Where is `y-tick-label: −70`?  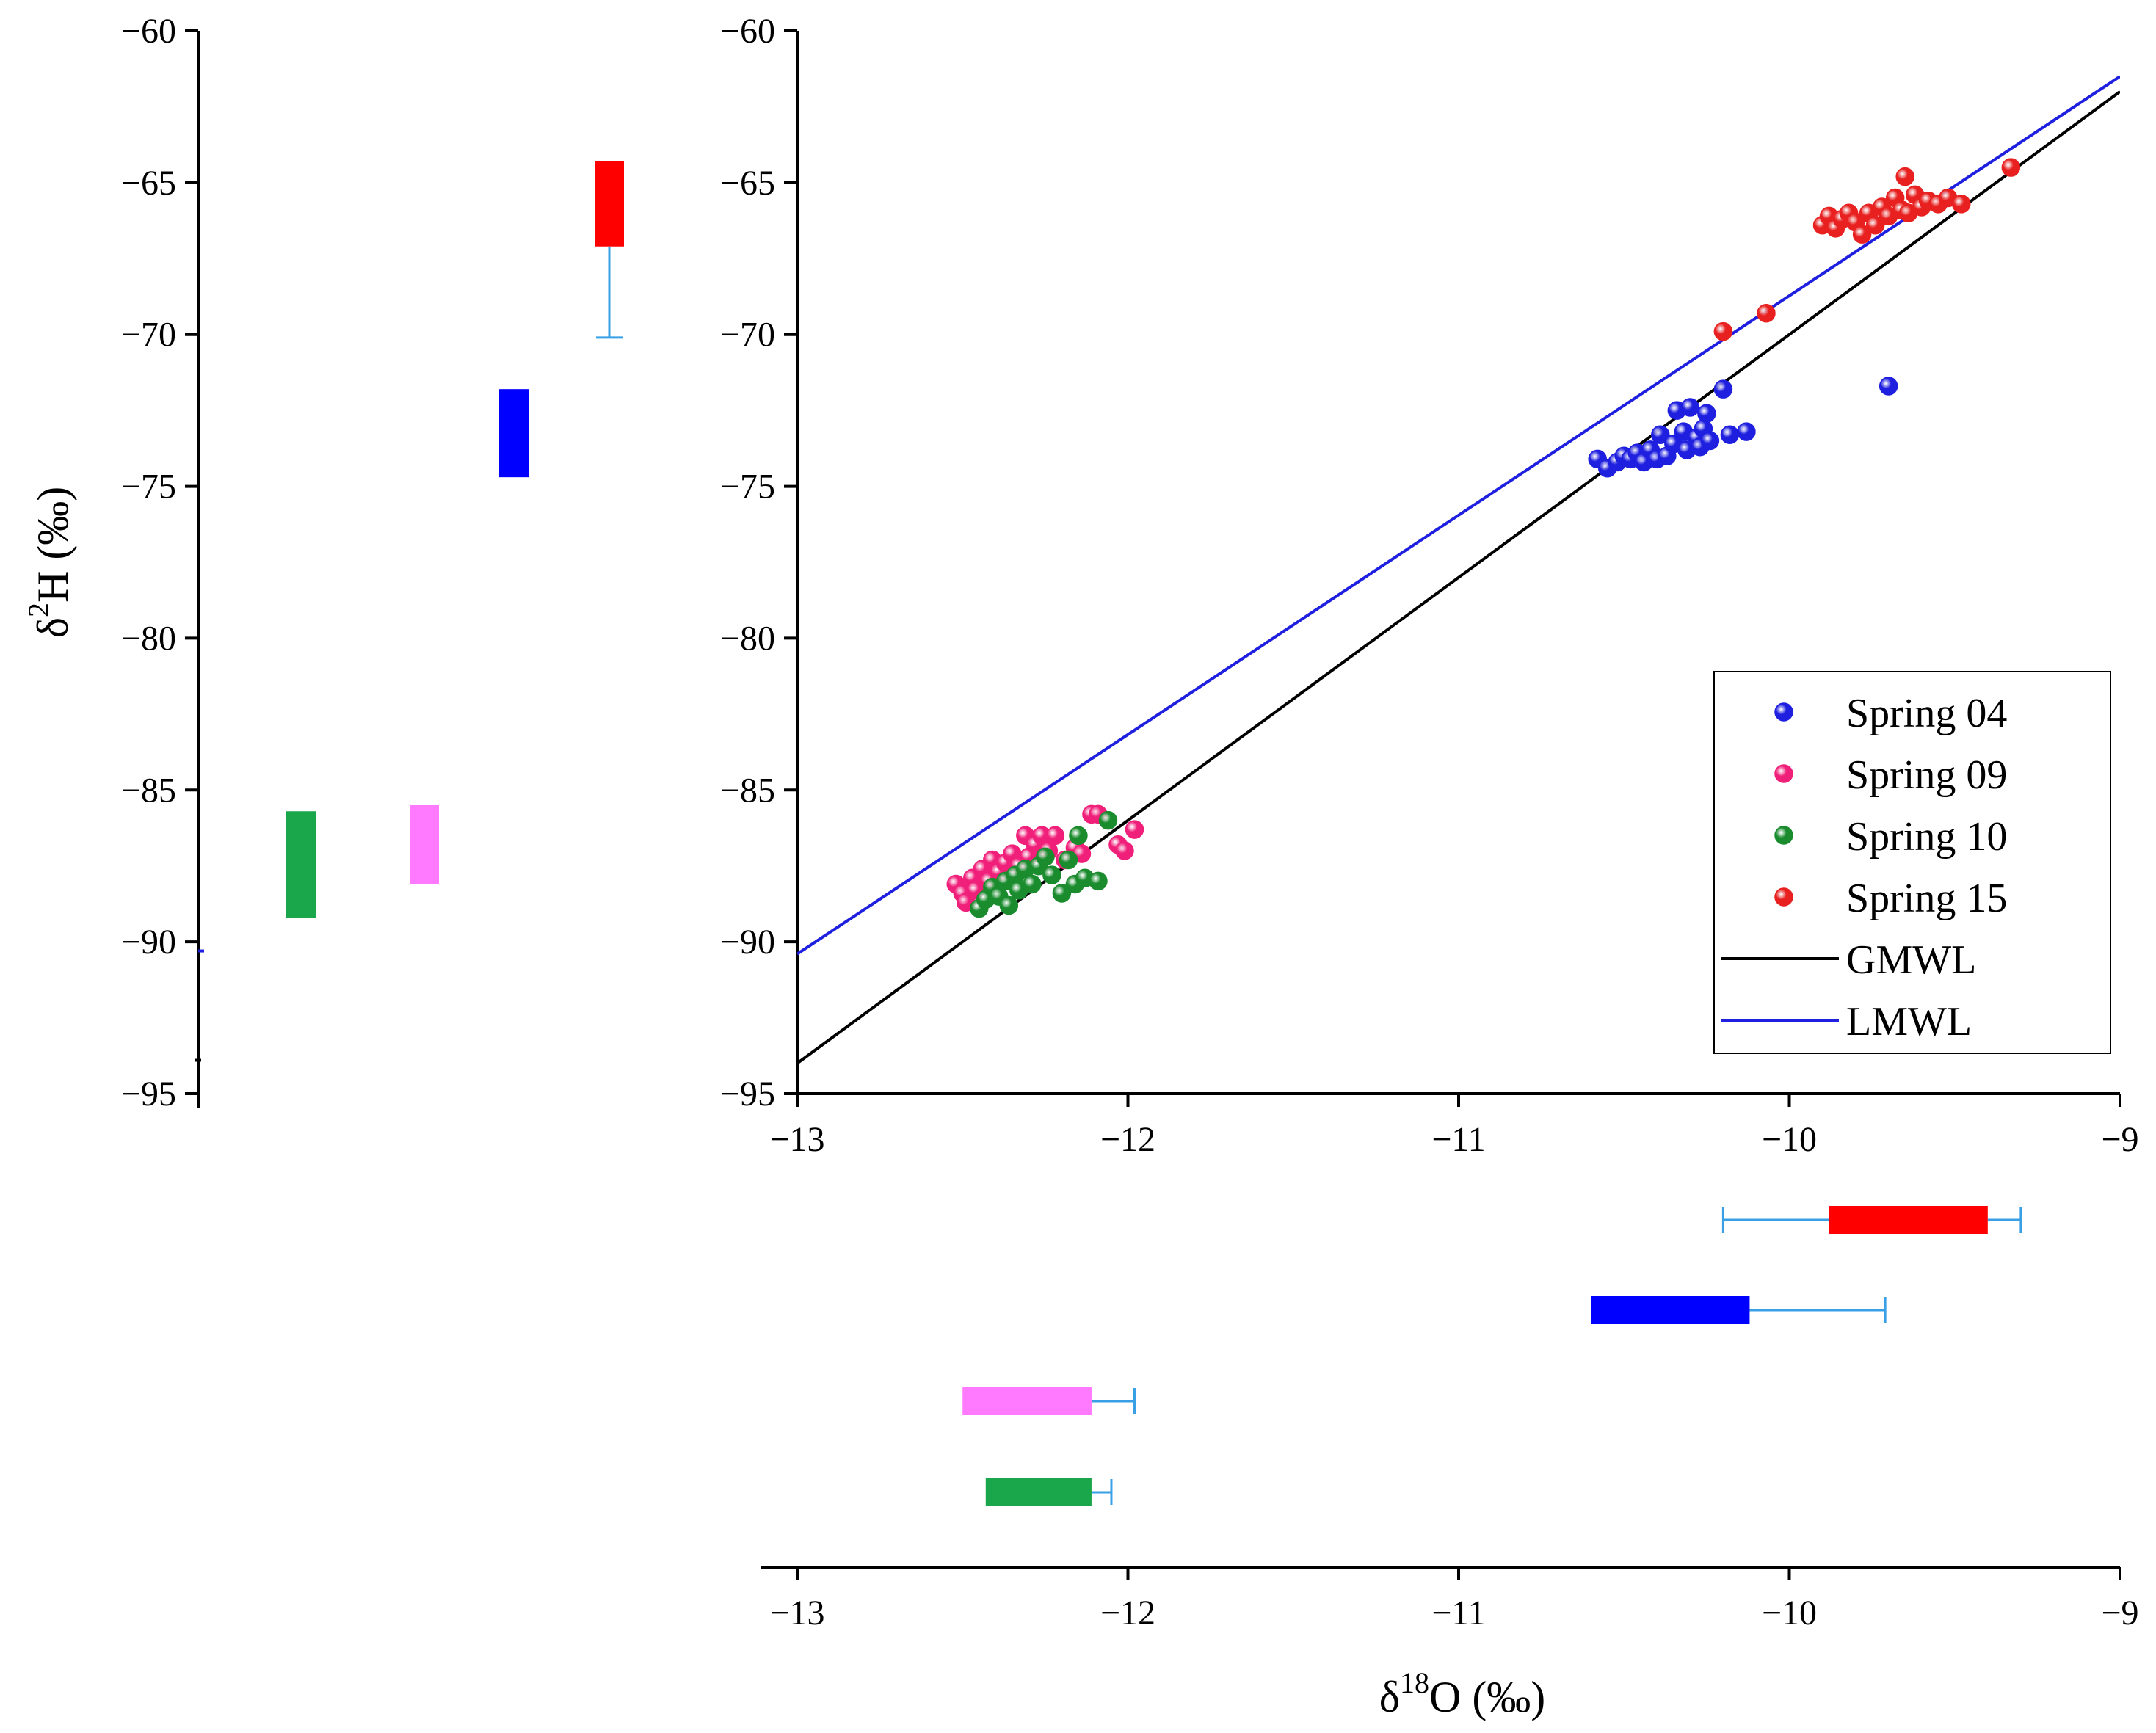
y-tick-label: −70 is located at coordinates (747, 335).